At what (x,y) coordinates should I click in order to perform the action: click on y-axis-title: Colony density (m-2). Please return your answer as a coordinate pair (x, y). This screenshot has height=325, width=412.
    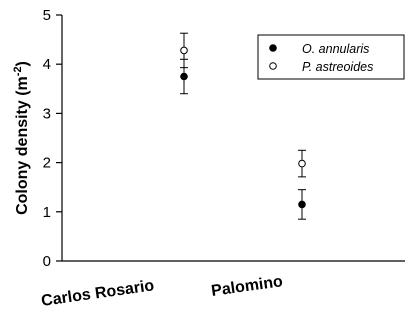
    Looking at the image, I should click on (21, 138).